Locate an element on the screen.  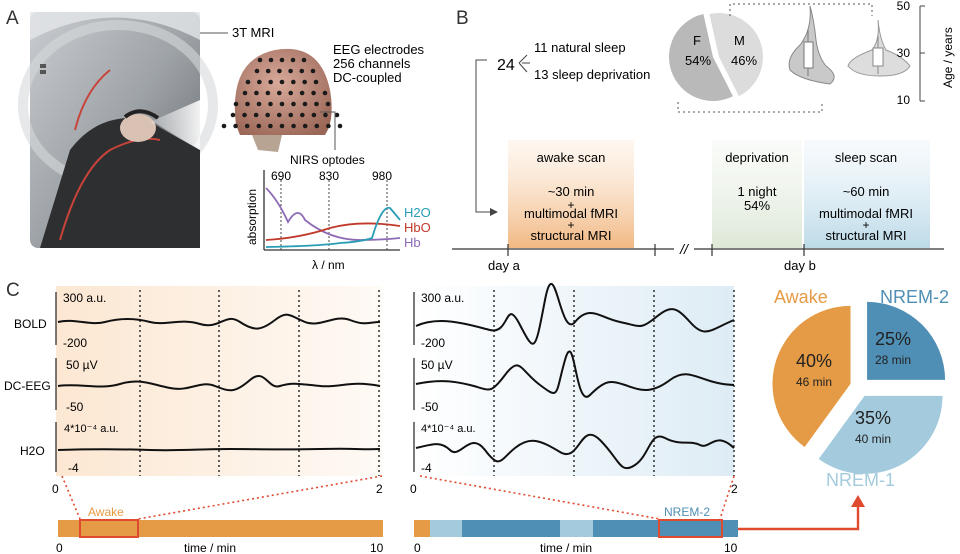
nirs-wavelength-980: 980 is located at coordinates (382, 176).